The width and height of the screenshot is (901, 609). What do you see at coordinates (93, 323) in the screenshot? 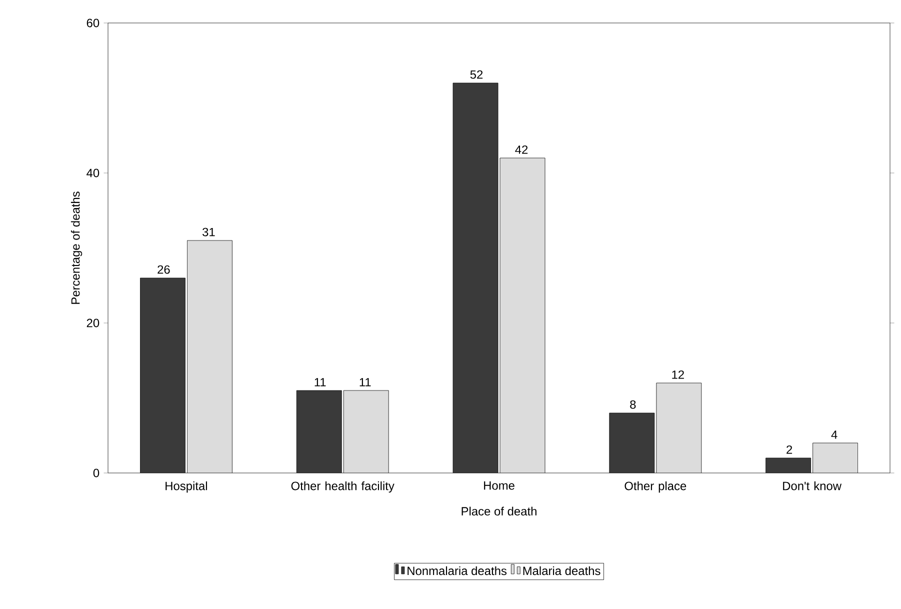
I see `y-tick-label: 20` at bounding box center [93, 323].